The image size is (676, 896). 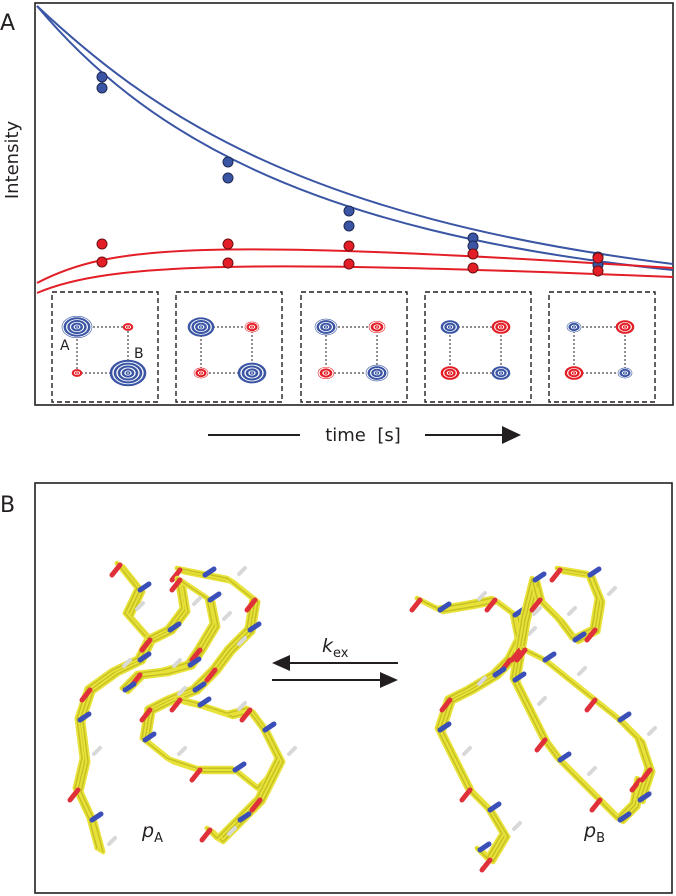 I want to click on panel-label: B, so click(x=7, y=505).